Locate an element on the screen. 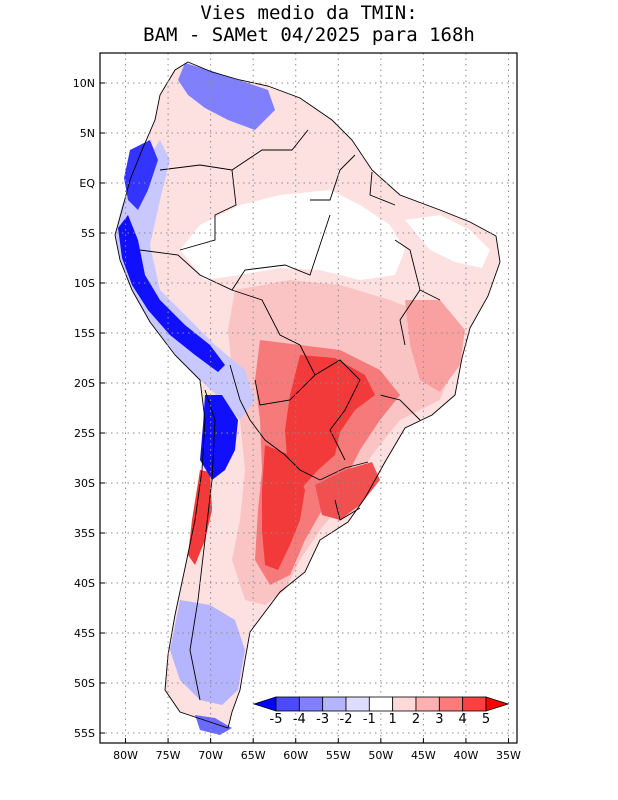  warm-anomaly-strong is located at coordinates (330, 422).